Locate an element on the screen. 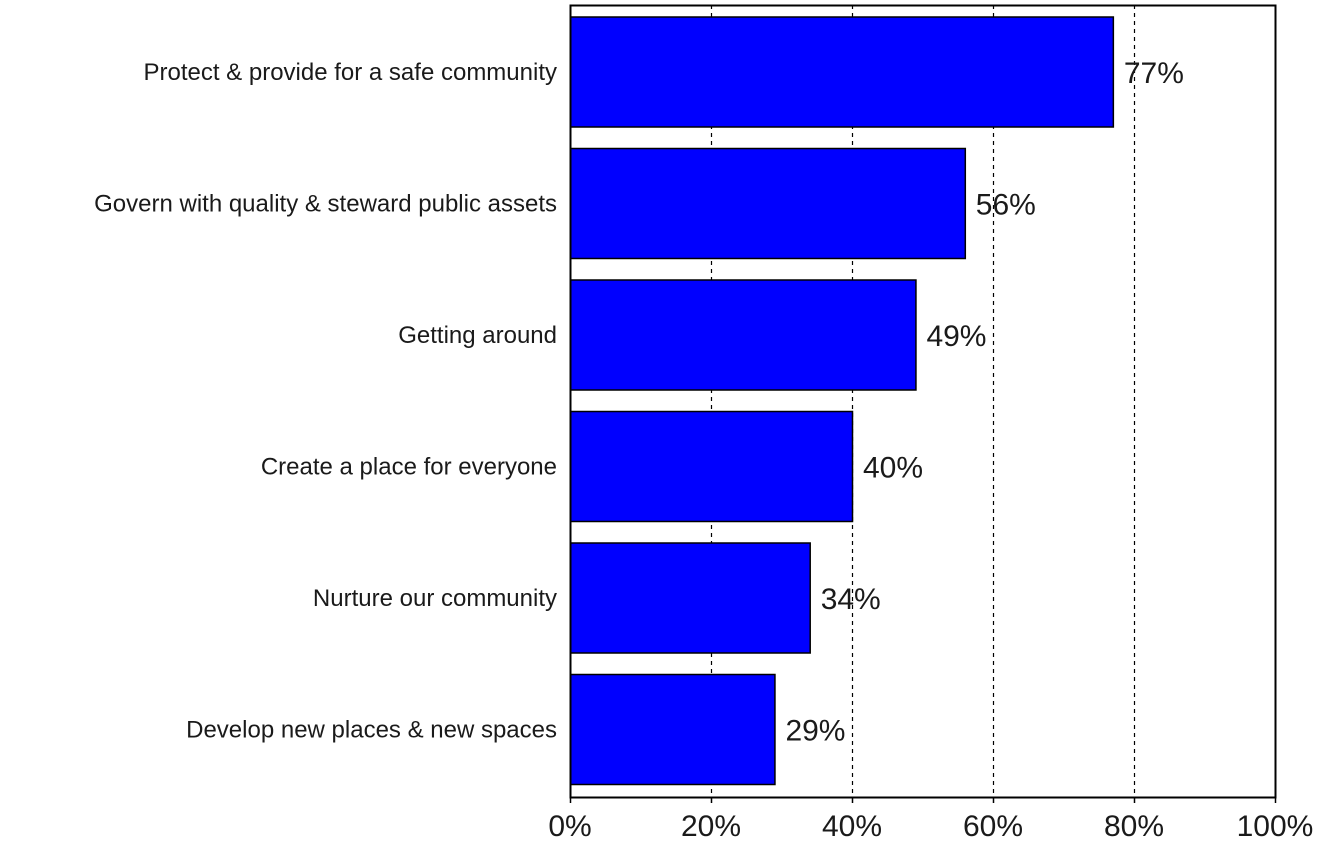 The width and height of the screenshot is (1321, 846). x-tick-labels: 0% 20% 40% 60% 80% 100% is located at coordinates (931, 826).